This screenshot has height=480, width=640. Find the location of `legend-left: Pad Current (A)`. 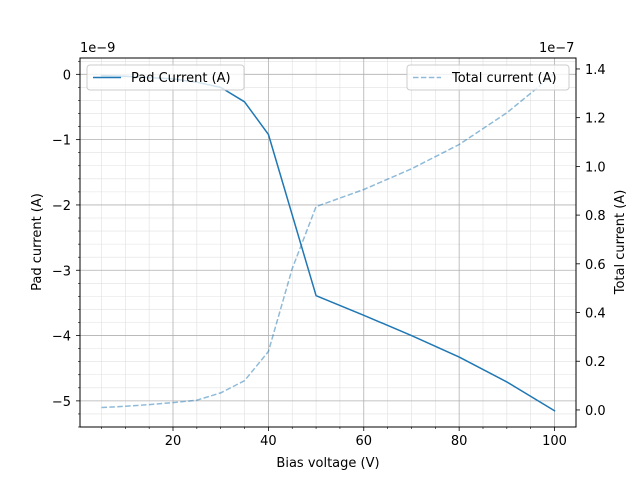

legend-left: Pad Current (A) is located at coordinates (165, 77).